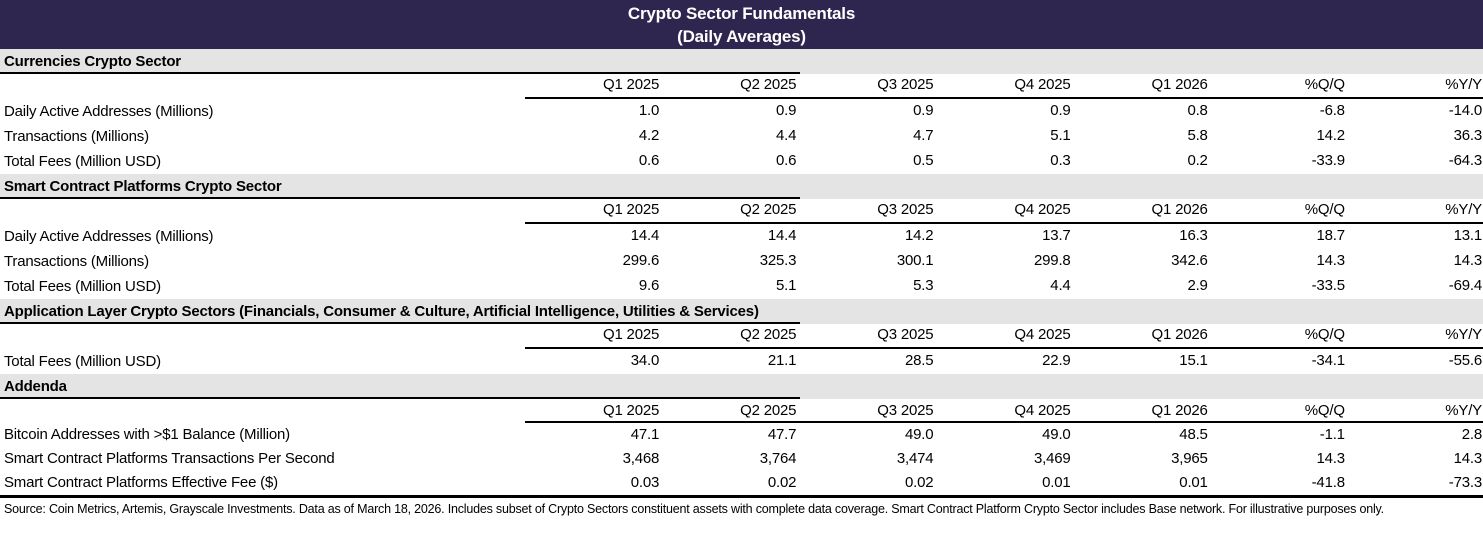 The height and width of the screenshot is (537, 1483). I want to click on value-cell: 3,764, so click(778, 458).